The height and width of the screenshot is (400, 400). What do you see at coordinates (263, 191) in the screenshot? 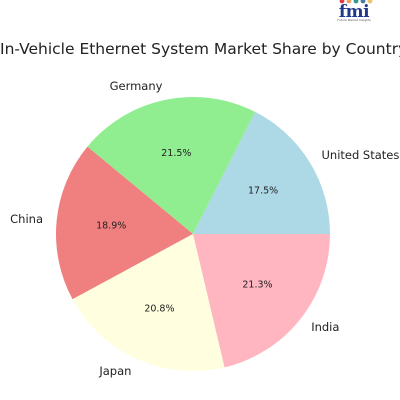
I see `pct-label-united-states: 17.5%` at bounding box center [263, 191].